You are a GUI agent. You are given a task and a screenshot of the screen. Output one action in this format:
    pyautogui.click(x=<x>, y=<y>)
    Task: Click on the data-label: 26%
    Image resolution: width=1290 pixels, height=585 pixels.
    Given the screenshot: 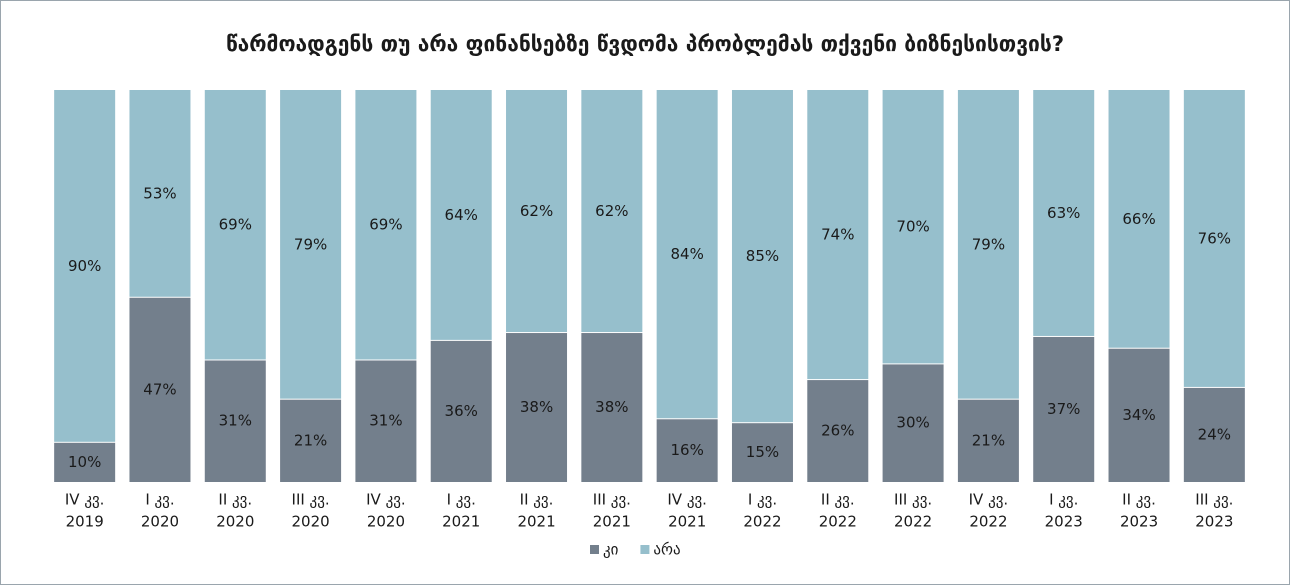 What is the action you would take?
    pyautogui.click(x=837, y=431)
    